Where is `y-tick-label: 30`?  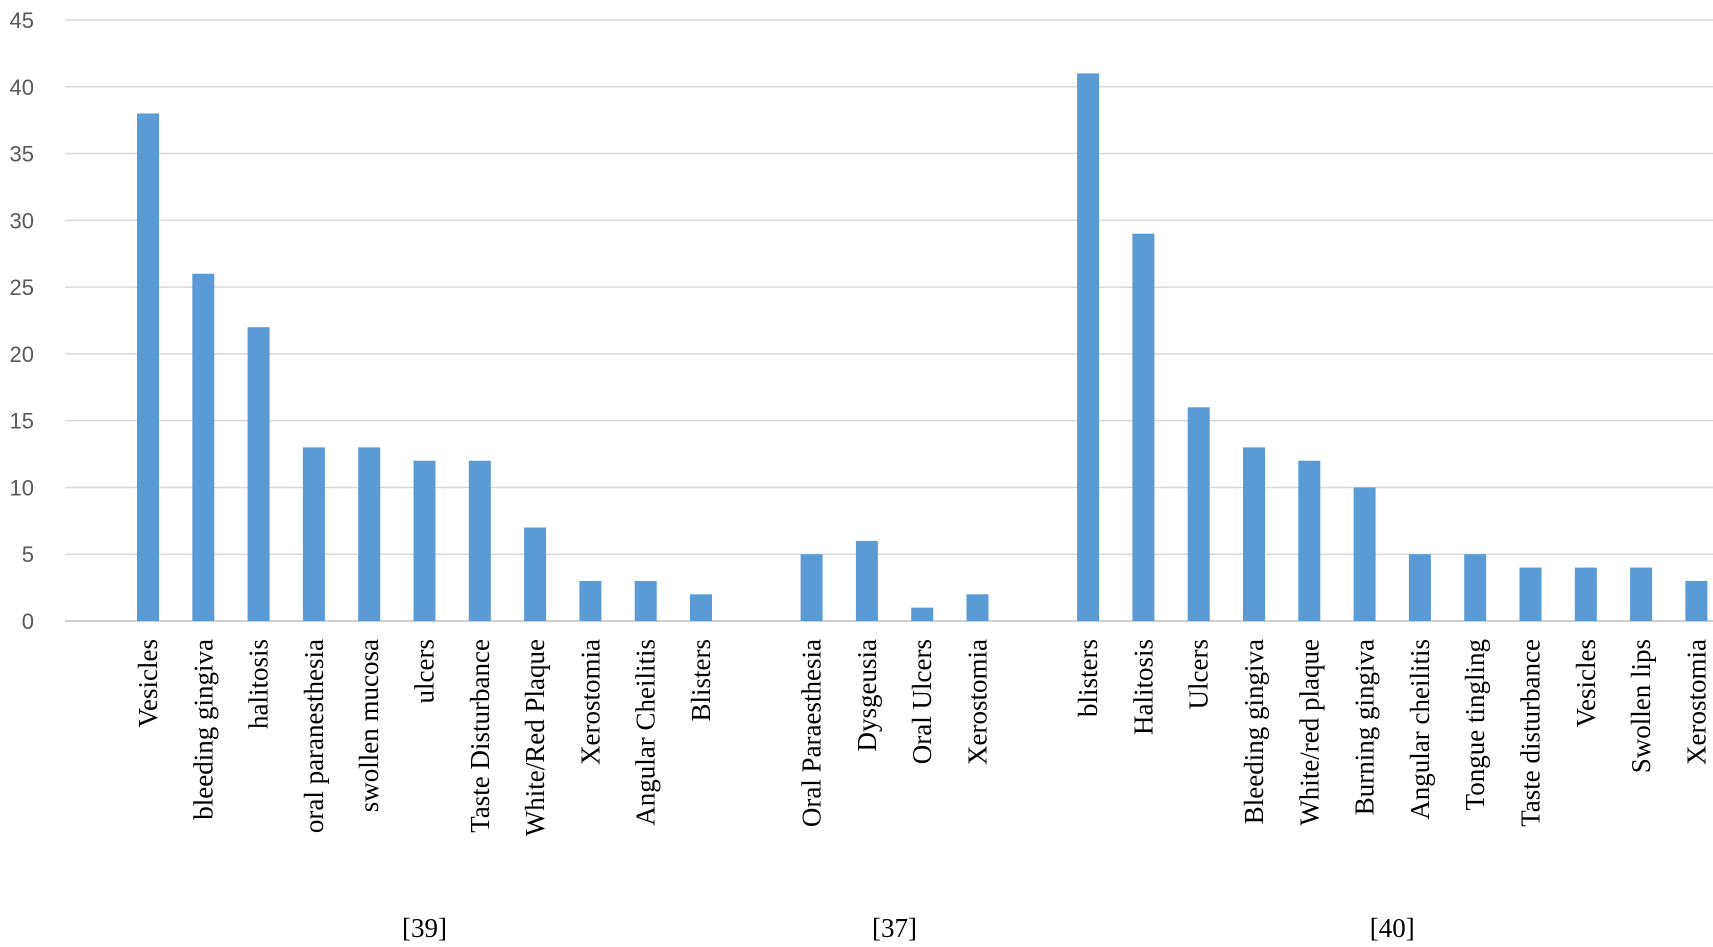
y-tick-label: 30 is located at coordinates (22, 220).